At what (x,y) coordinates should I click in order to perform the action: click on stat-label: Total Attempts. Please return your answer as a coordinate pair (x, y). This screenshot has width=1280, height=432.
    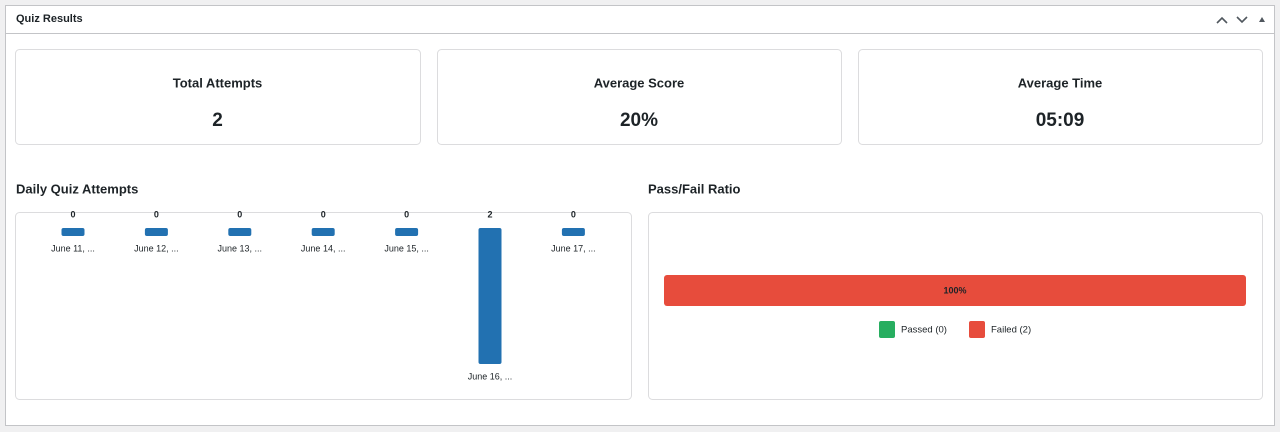
    Looking at the image, I should click on (218, 82).